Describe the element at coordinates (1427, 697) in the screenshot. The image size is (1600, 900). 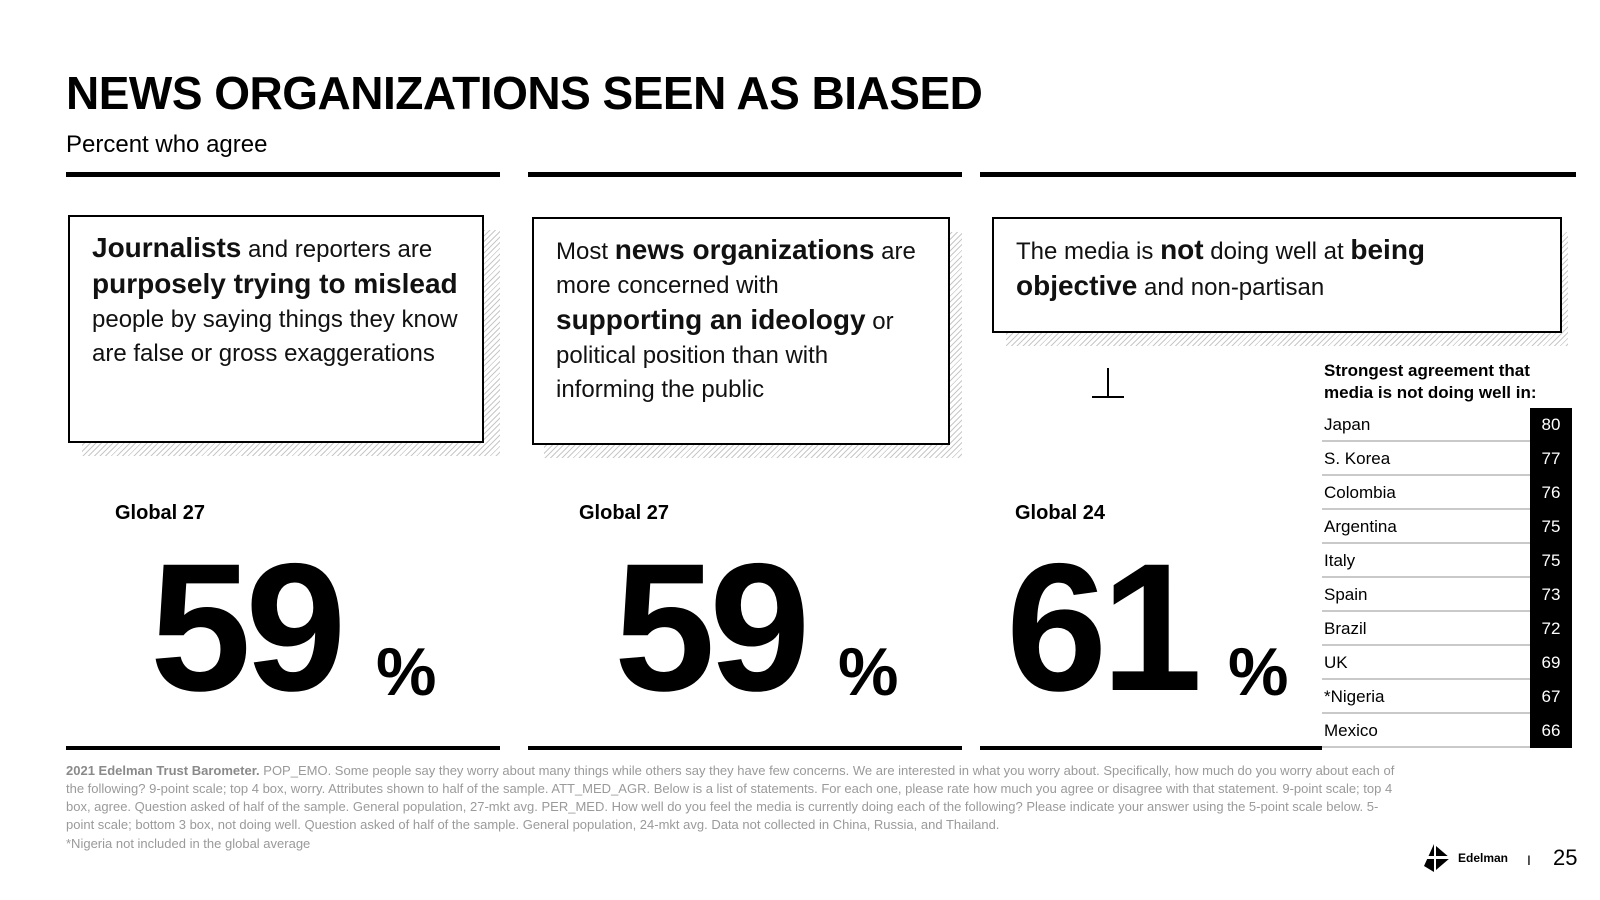
I see `country-name: *Nigeria` at that location.